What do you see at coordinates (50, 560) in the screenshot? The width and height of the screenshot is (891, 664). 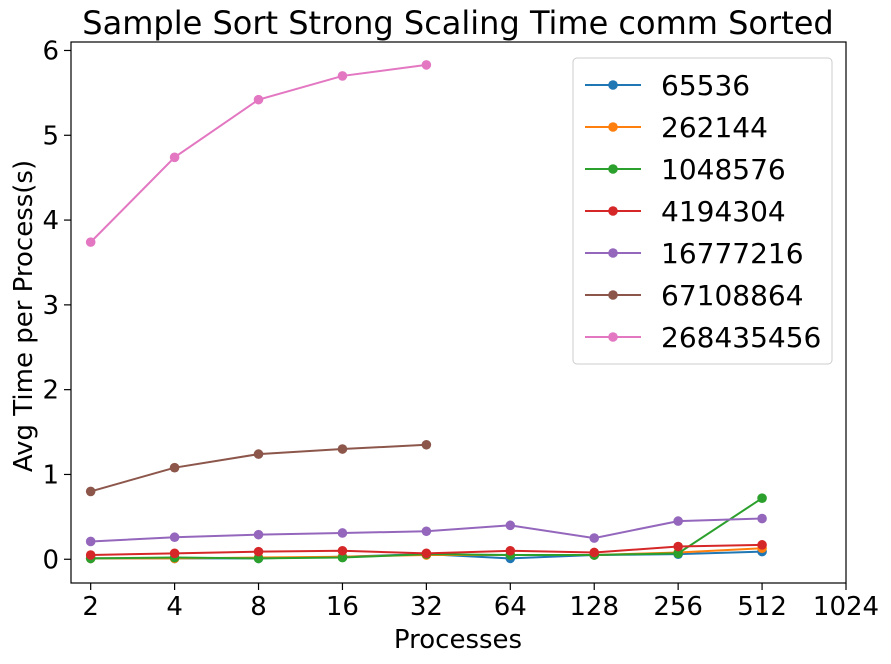 I see `y-tick-label: 0` at bounding box center [50, 560].